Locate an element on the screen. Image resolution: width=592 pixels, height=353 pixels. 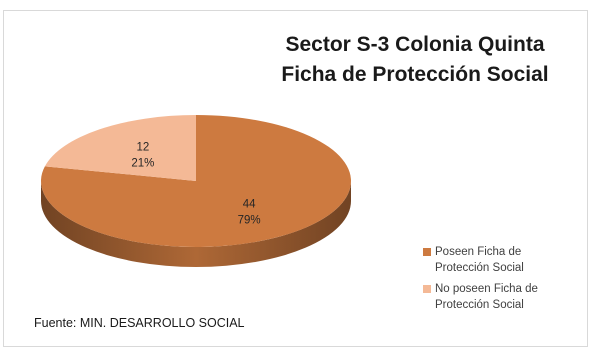
data-label-value-1: 12 is located at coordinates (142, 148).